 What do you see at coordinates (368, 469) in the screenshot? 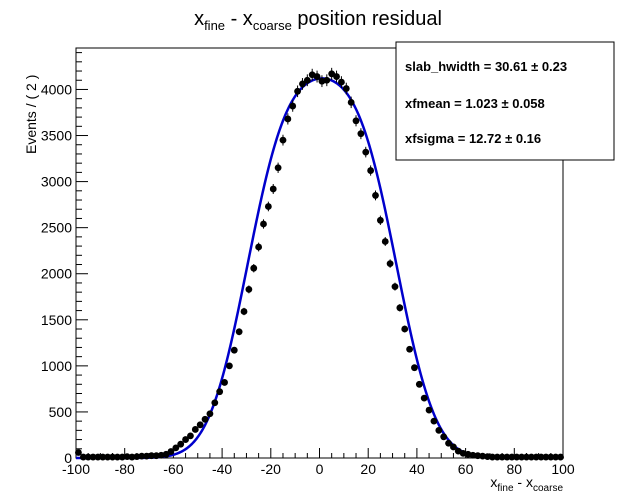
I see `x-tick-label: 20` at bounding box center [368, 469].